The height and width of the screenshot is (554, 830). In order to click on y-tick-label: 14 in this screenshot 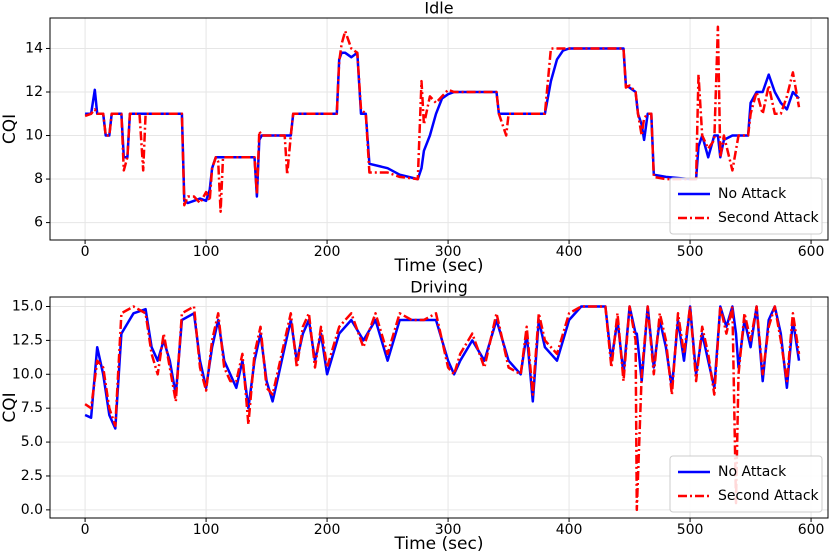, I will do `click(34, 48)`.